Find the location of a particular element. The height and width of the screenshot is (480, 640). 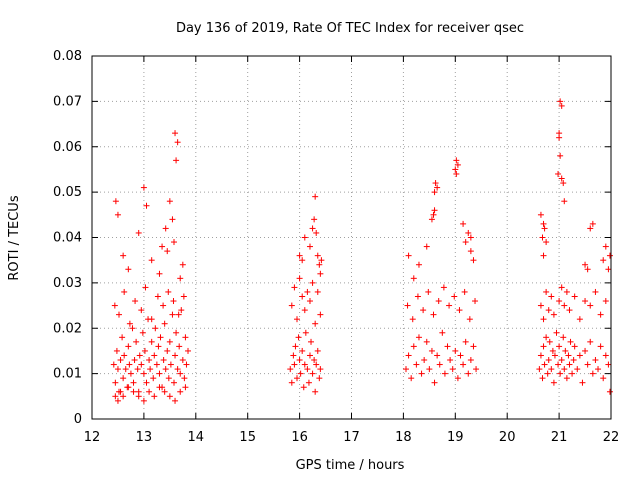

y-tick-label: 0 is located at coordinates (78, 419).